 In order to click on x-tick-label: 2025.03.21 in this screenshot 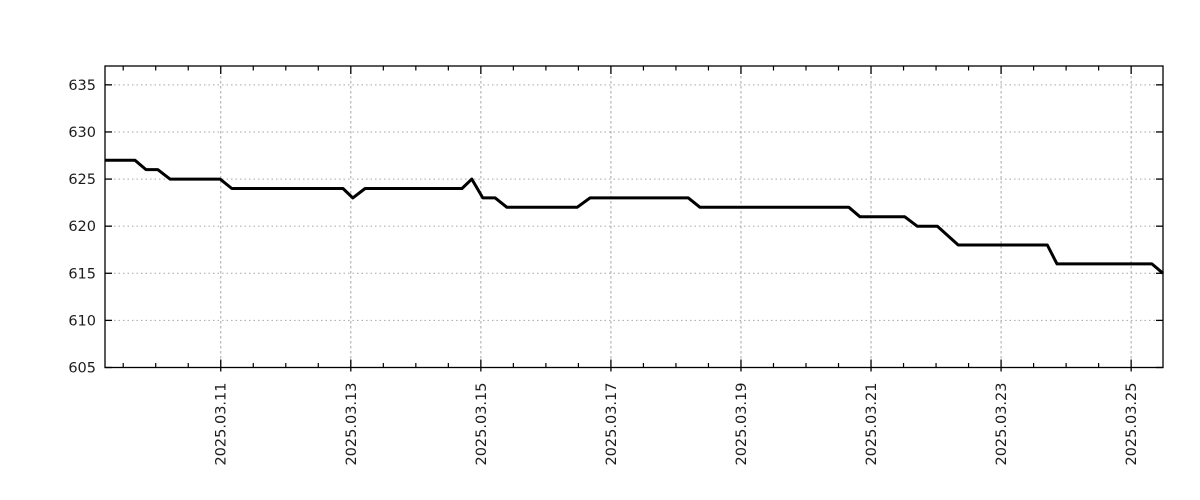, I will do `click(872, 424)`.